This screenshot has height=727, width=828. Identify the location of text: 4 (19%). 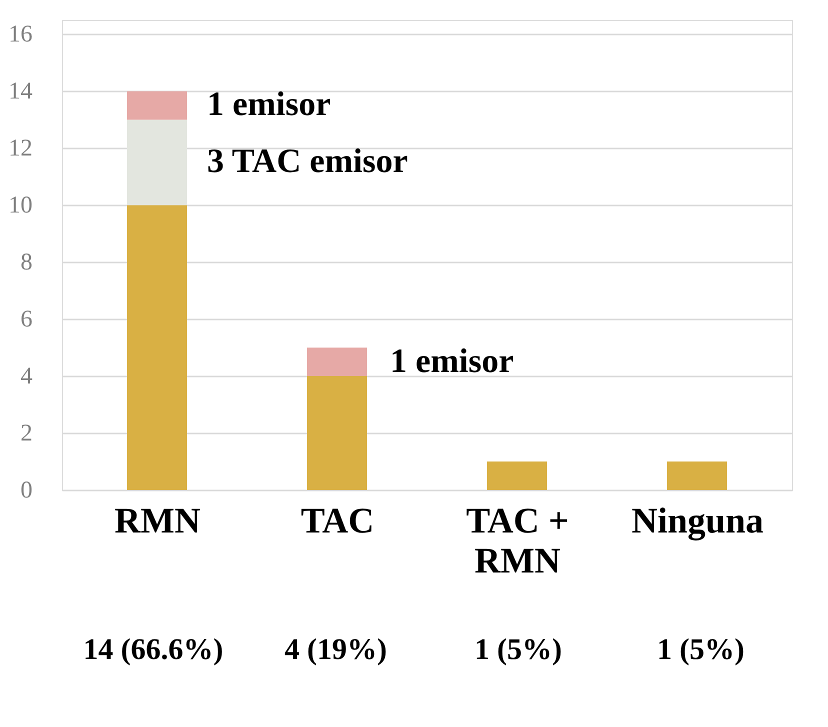
(335, 649).